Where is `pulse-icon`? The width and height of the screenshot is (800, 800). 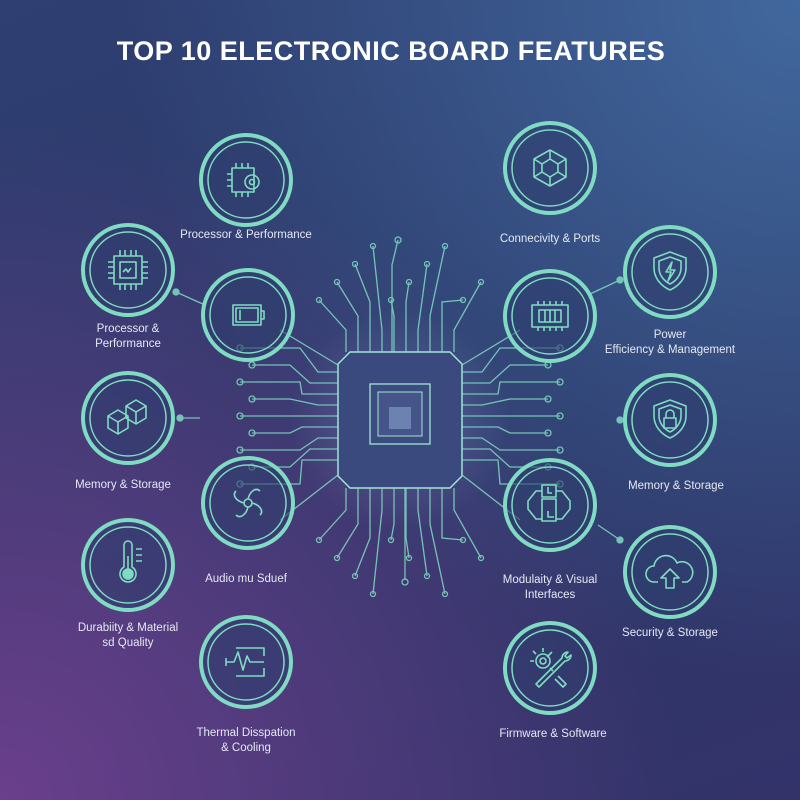
pulse-icon is located at coordinates (245, 662).